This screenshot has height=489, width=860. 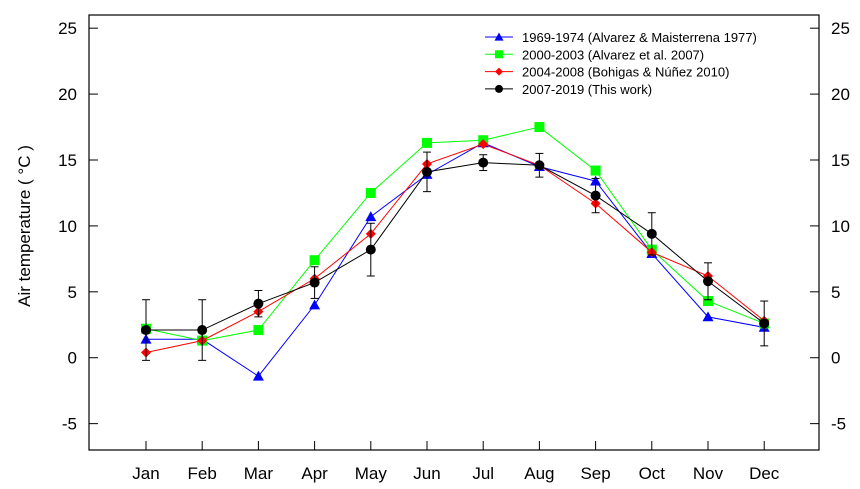 I want to click on y-tick-label: 20, so click(x=67, y=94).